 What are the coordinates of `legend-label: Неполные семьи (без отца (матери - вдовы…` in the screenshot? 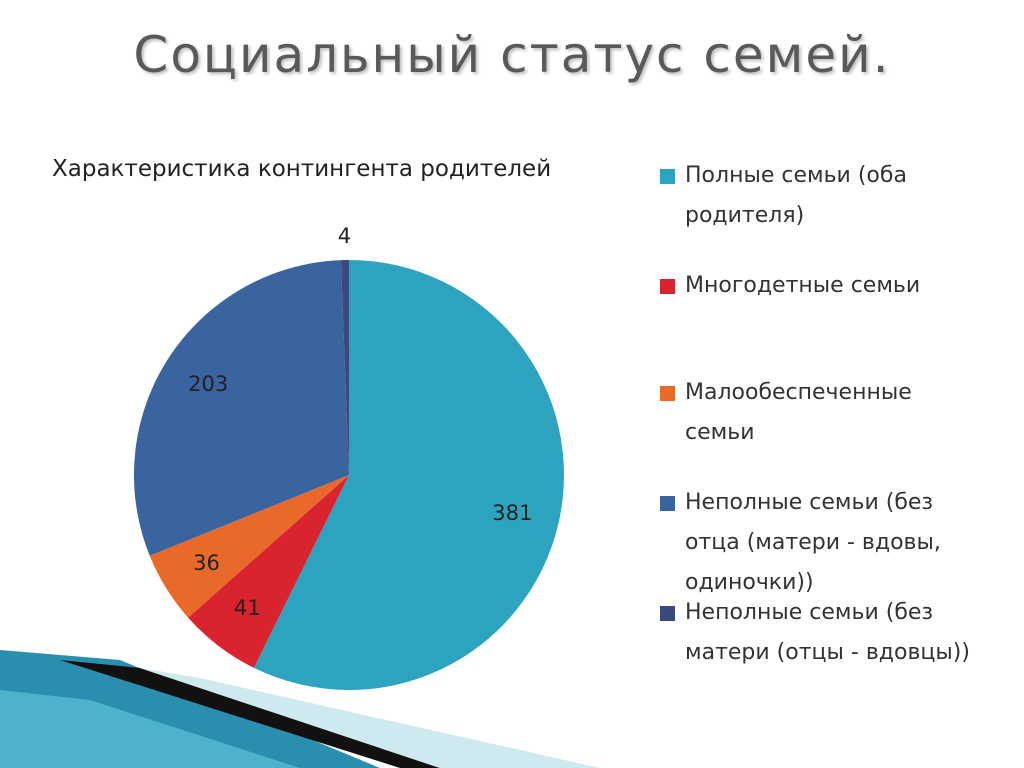 It's located at (813, 542).